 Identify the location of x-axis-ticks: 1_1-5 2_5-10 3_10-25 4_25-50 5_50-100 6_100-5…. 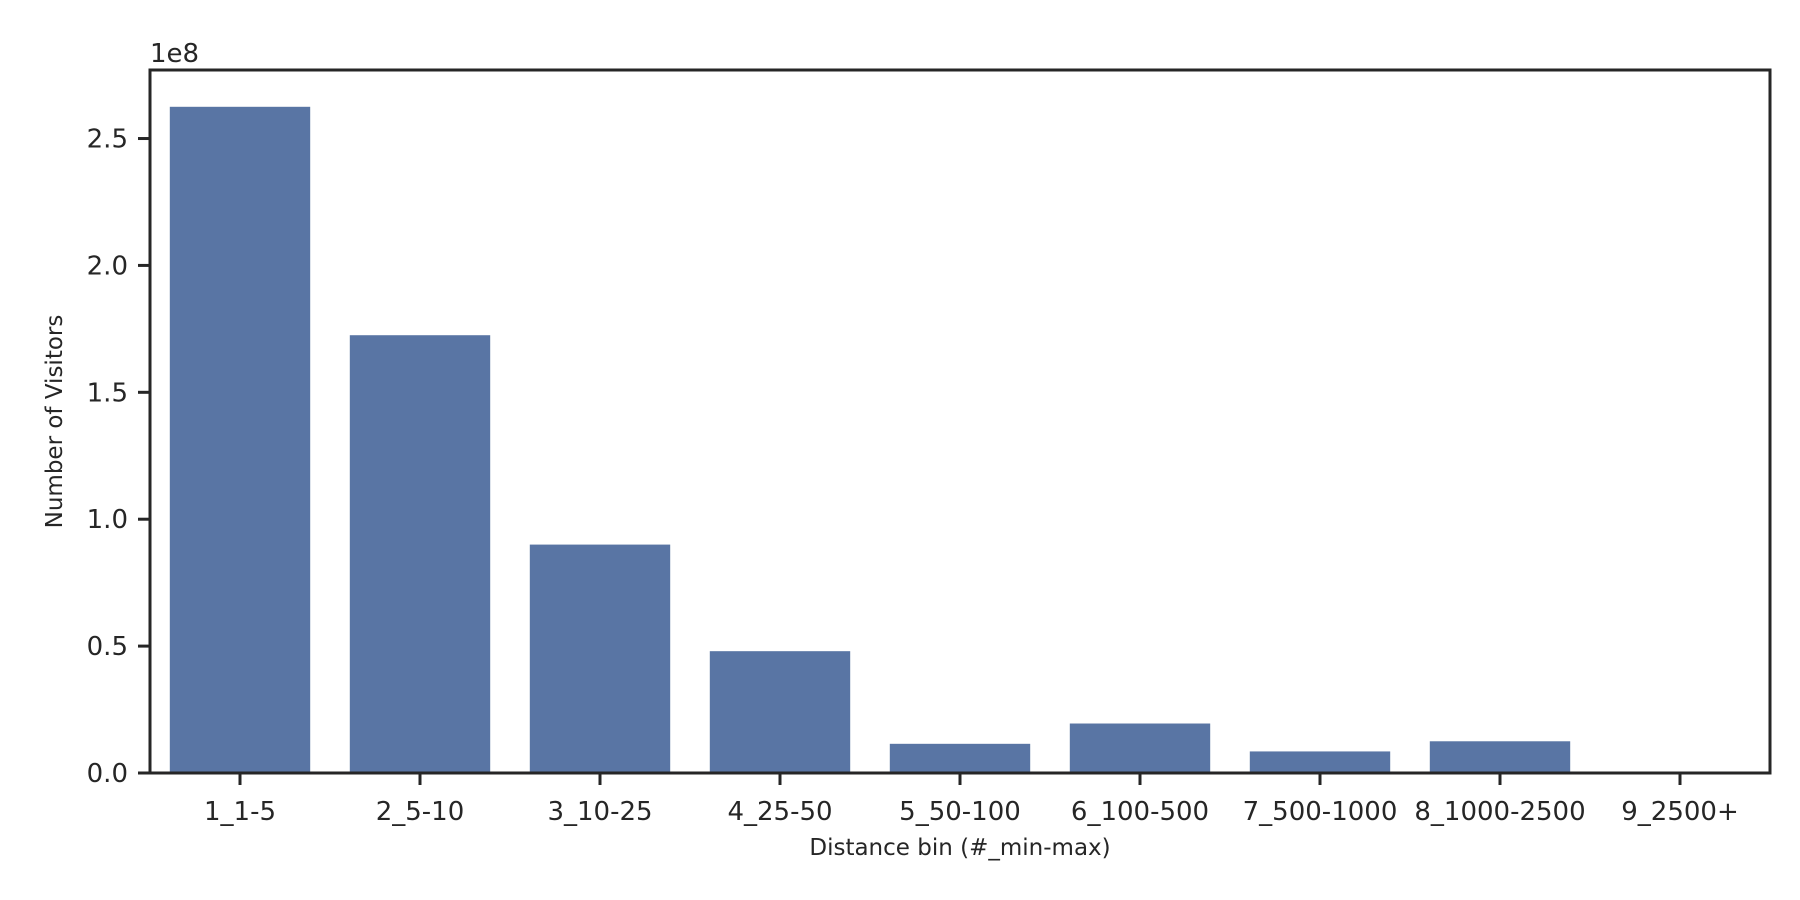
(971, 800).